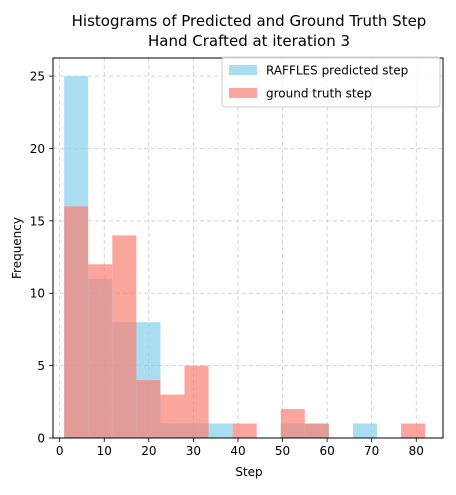 The image size is (456, 495). I want to click on y-tick-label: 10, so click(37, 294).